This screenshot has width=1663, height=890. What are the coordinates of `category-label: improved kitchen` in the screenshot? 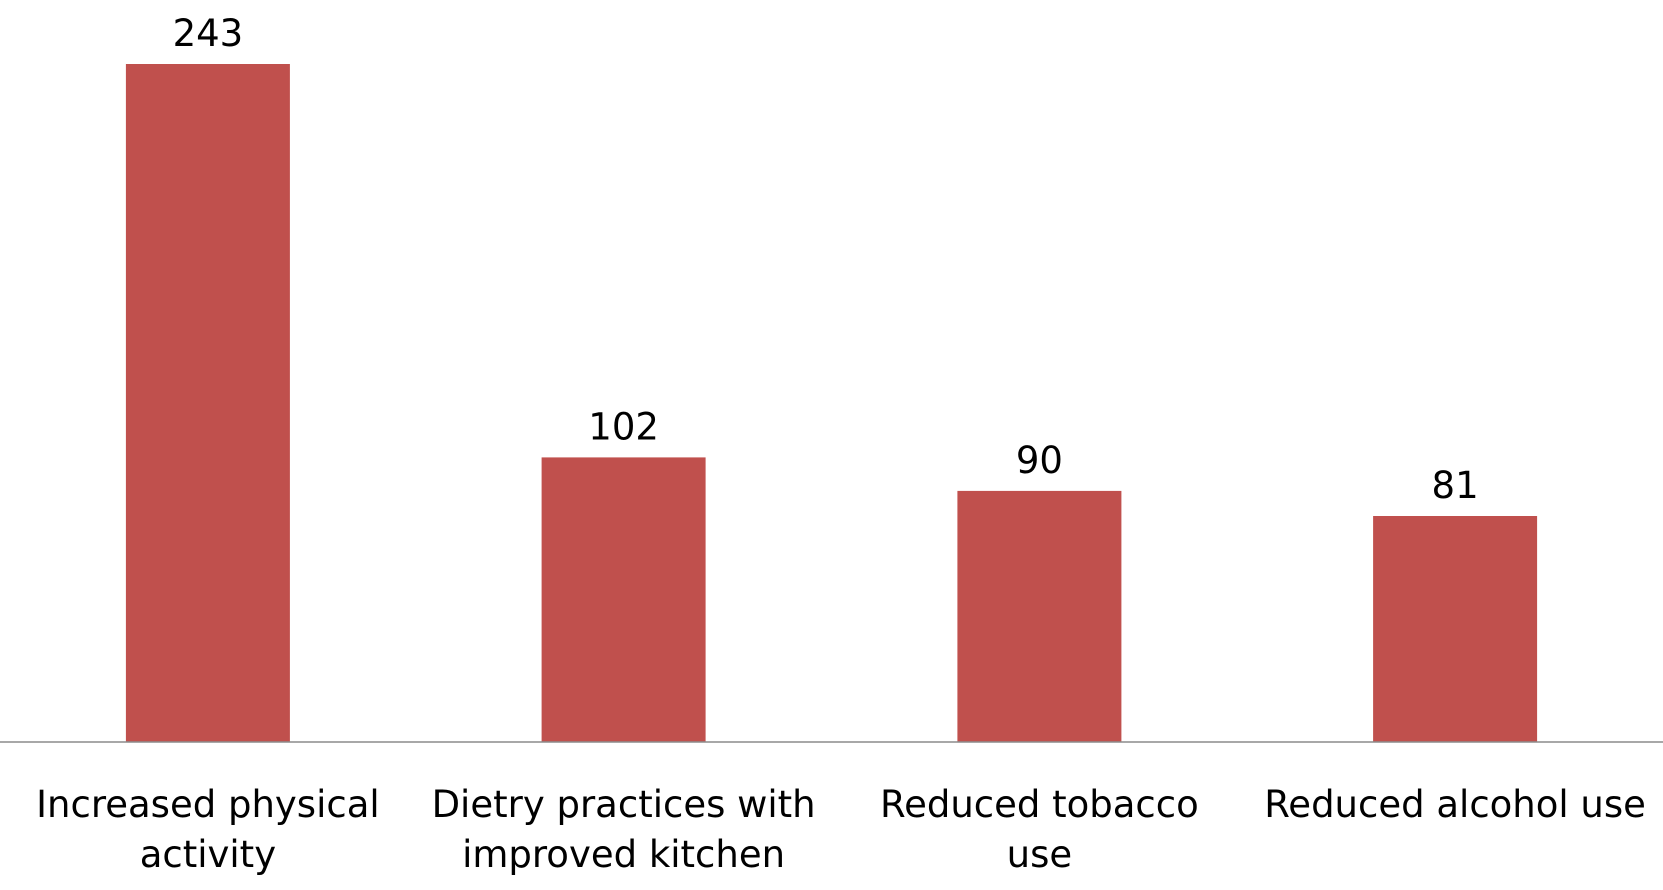 It's located at (623, 854).